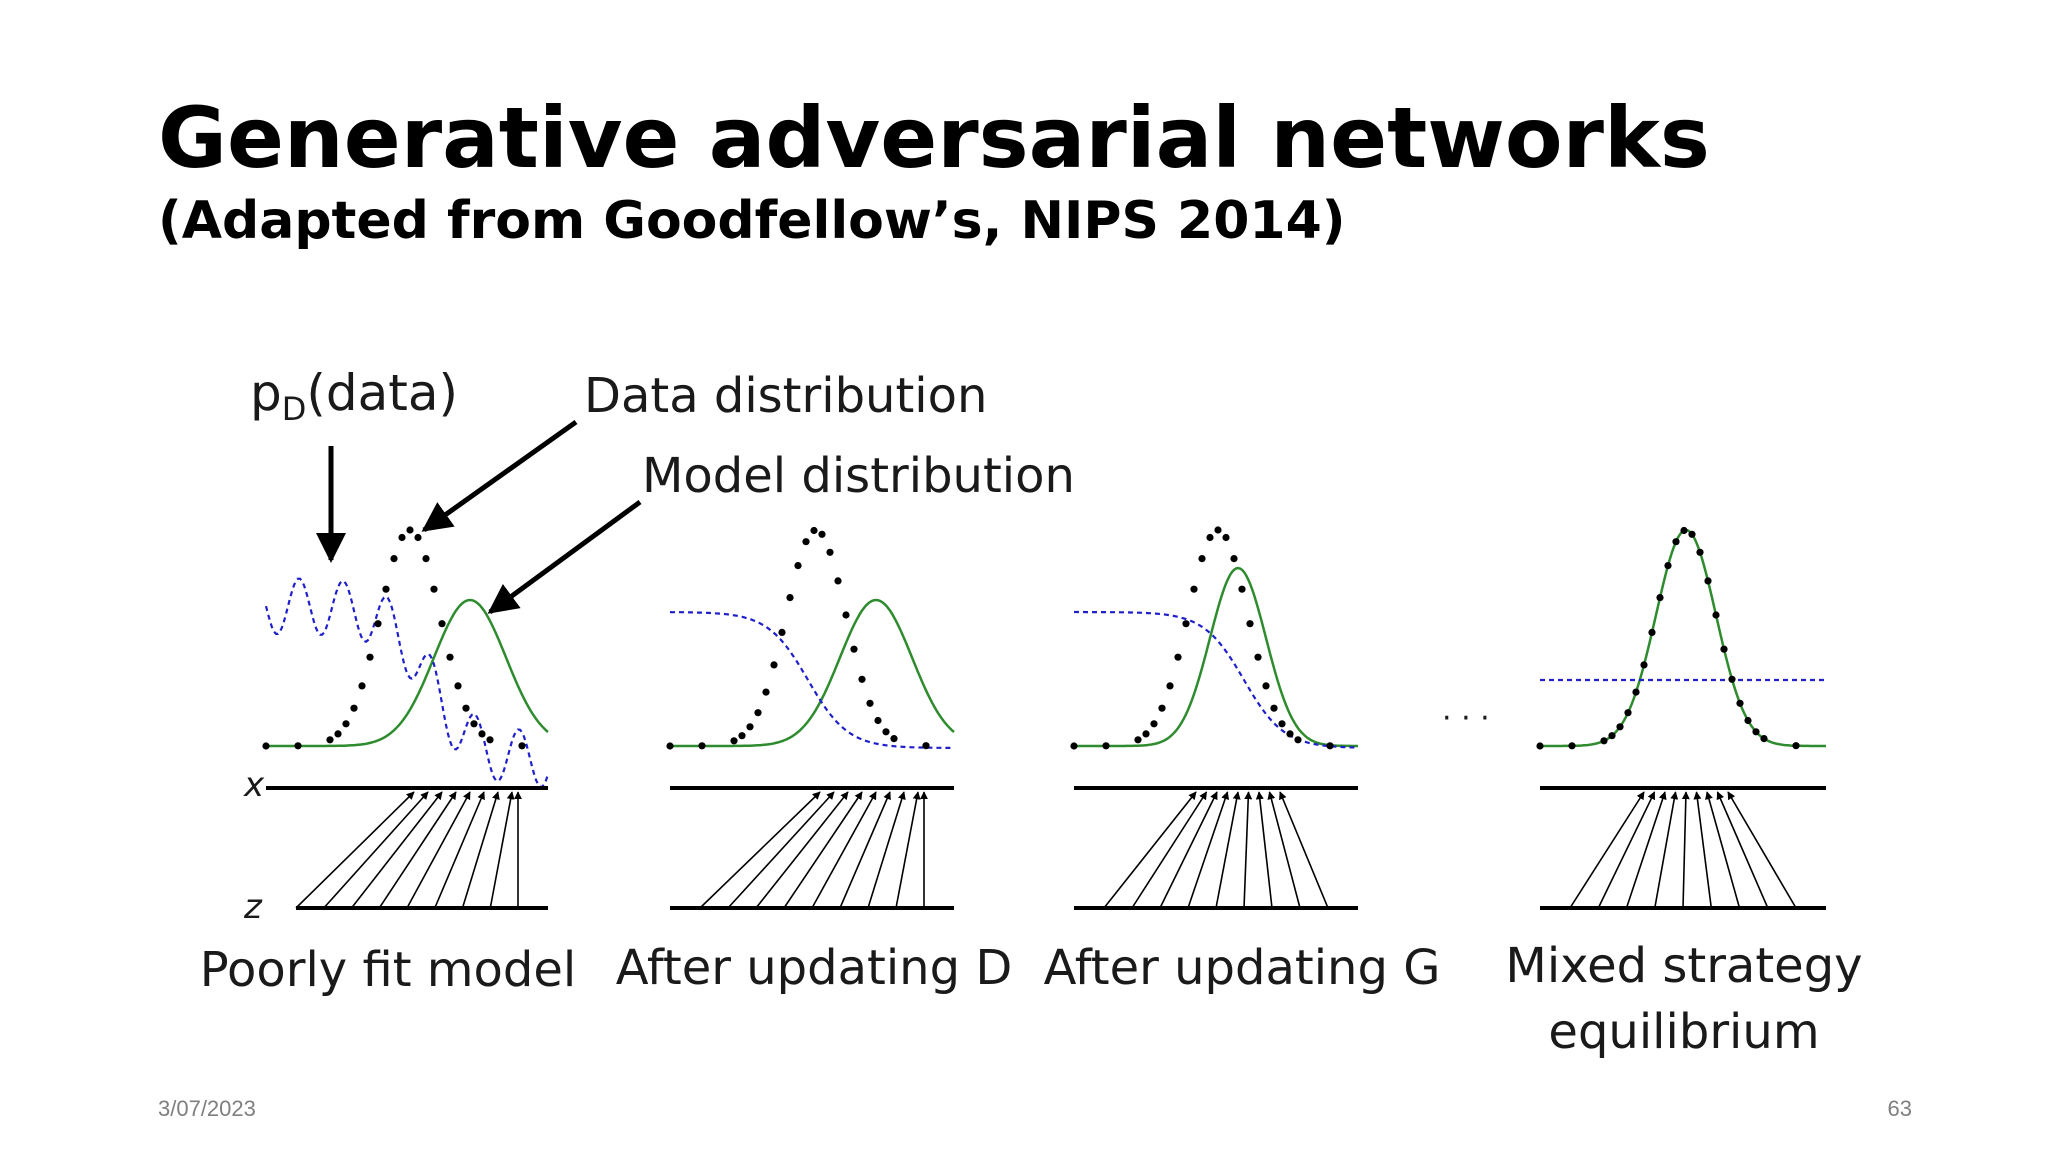 The height and width of the screenshot is (1152, 2048). What do you see at coordinates (1242, 968) in the screenshot?
I see `caption-after-updating-g: After updating G` at bounding box center [1242, 968].